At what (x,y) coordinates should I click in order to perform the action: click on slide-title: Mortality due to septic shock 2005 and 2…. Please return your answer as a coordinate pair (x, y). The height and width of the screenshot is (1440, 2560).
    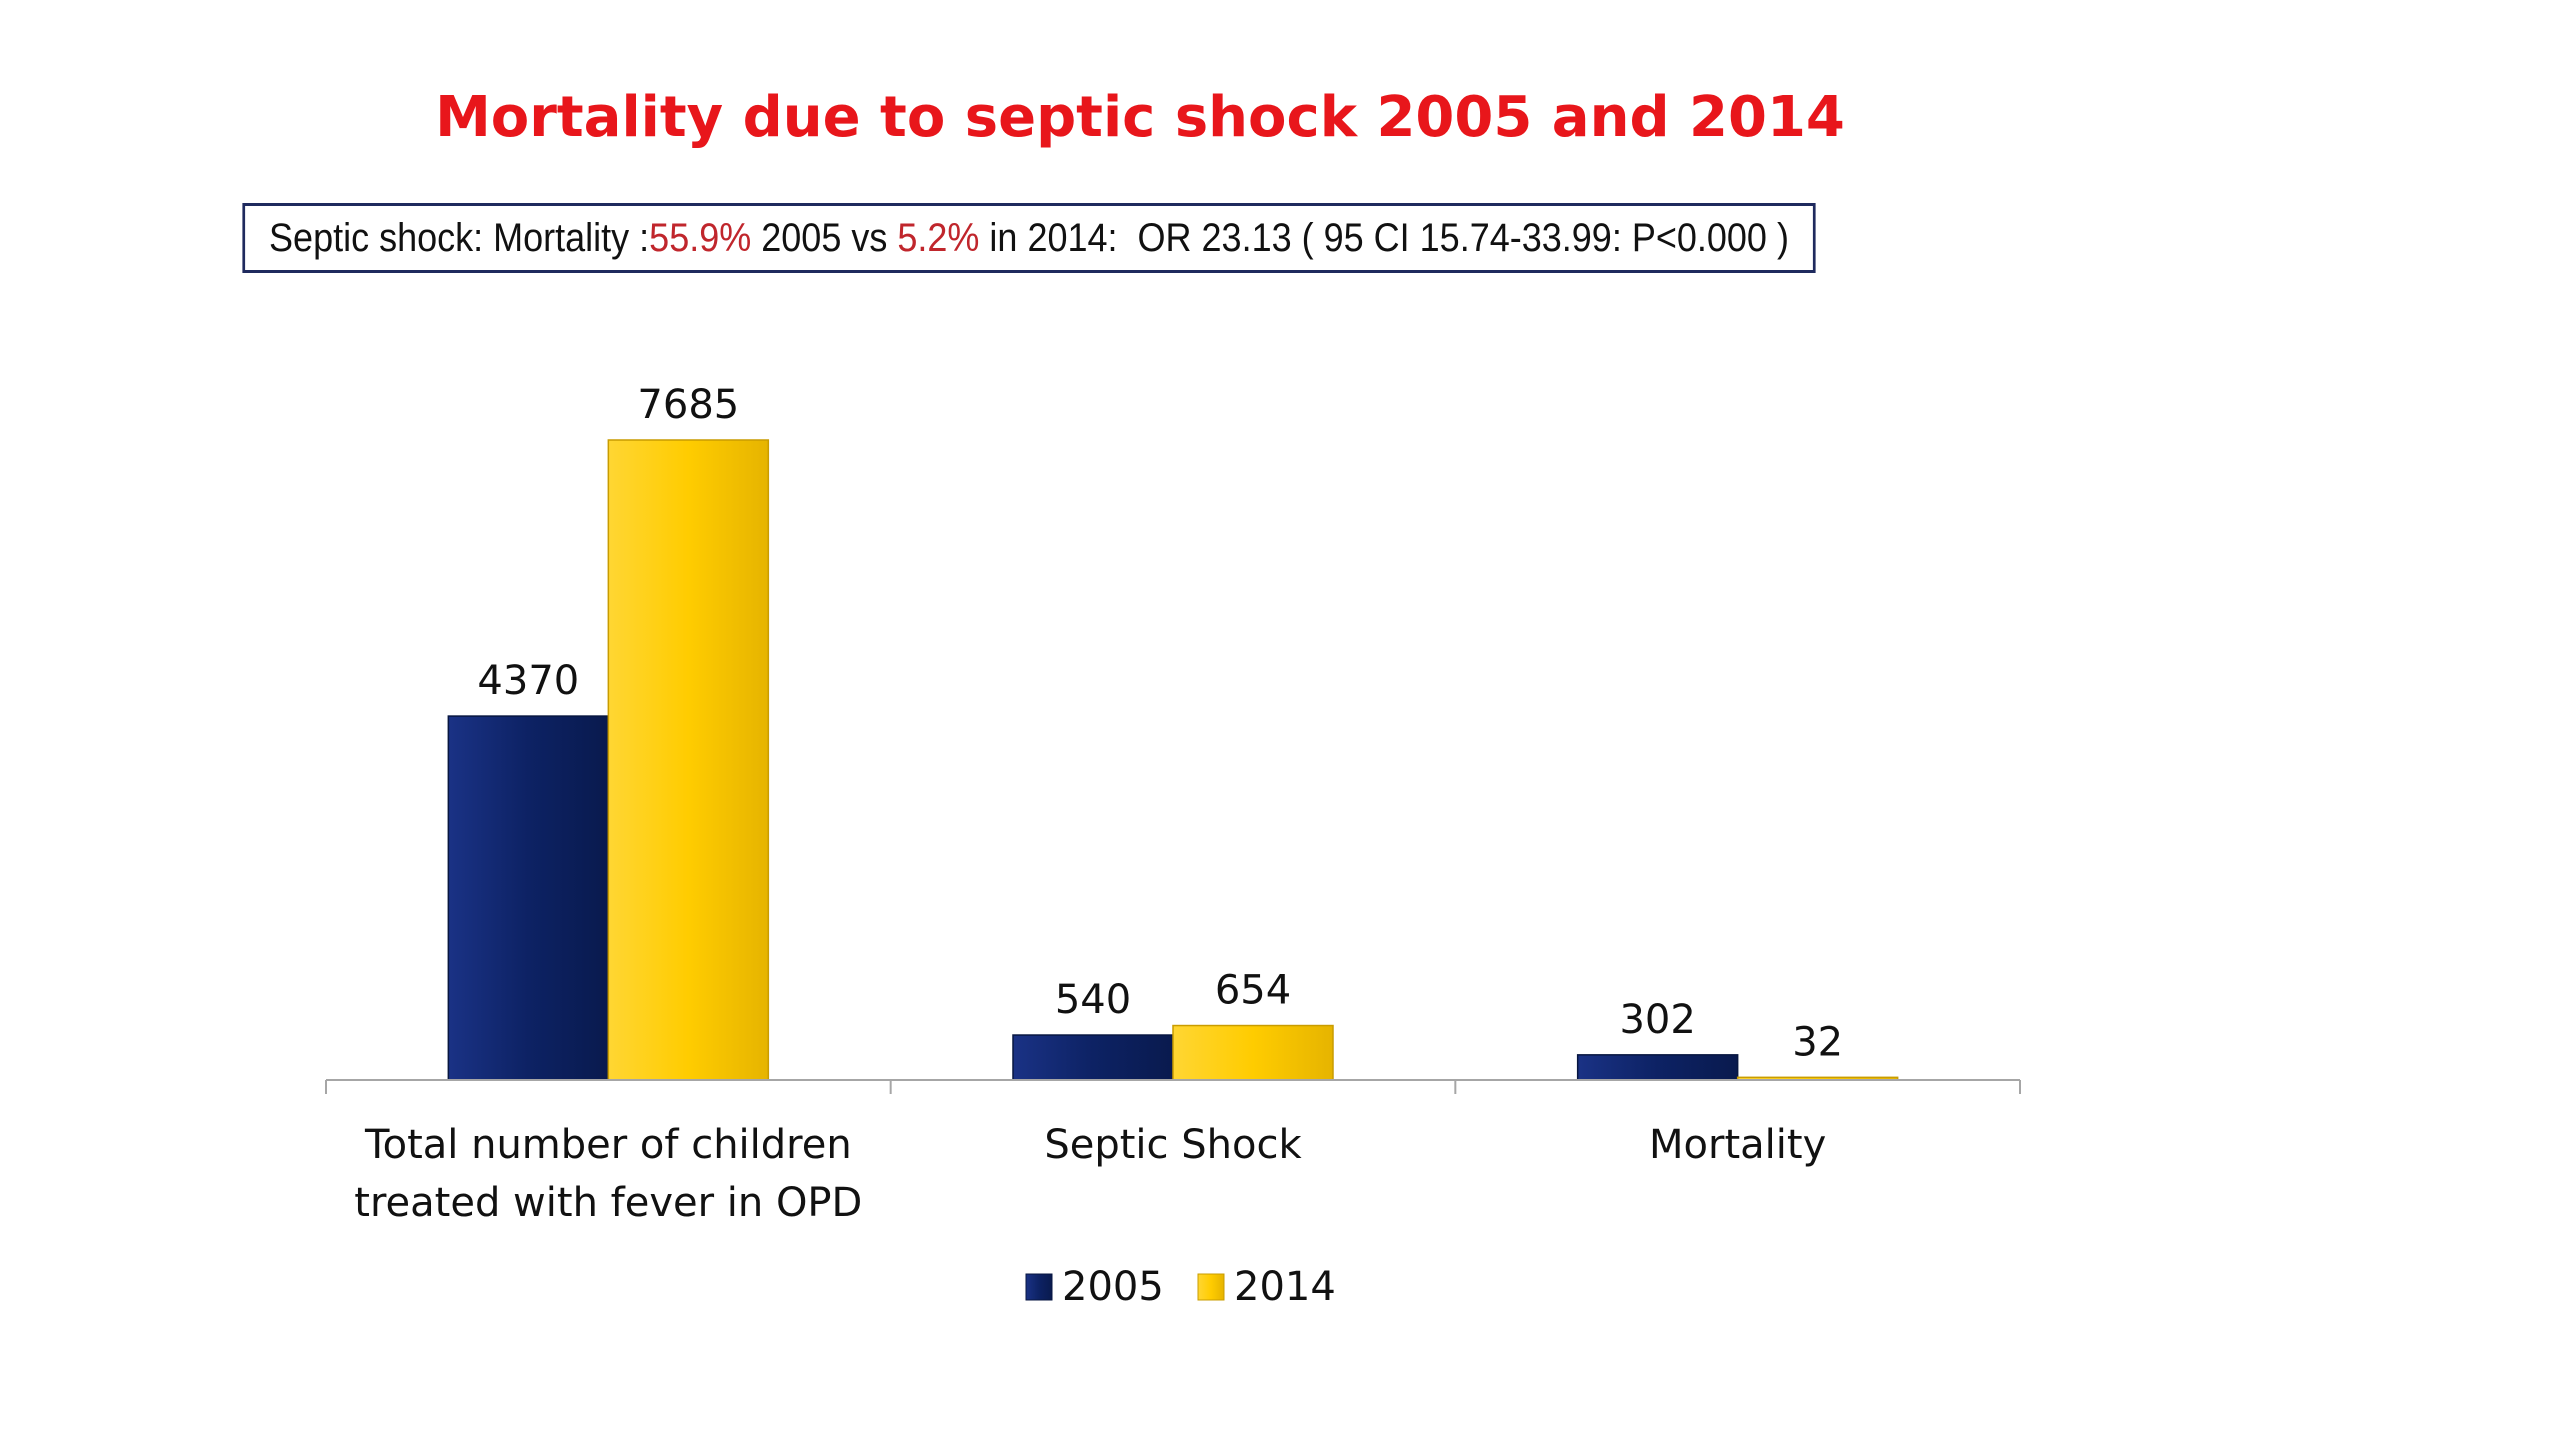
    Looking at the image, I should click on (1140, 117).